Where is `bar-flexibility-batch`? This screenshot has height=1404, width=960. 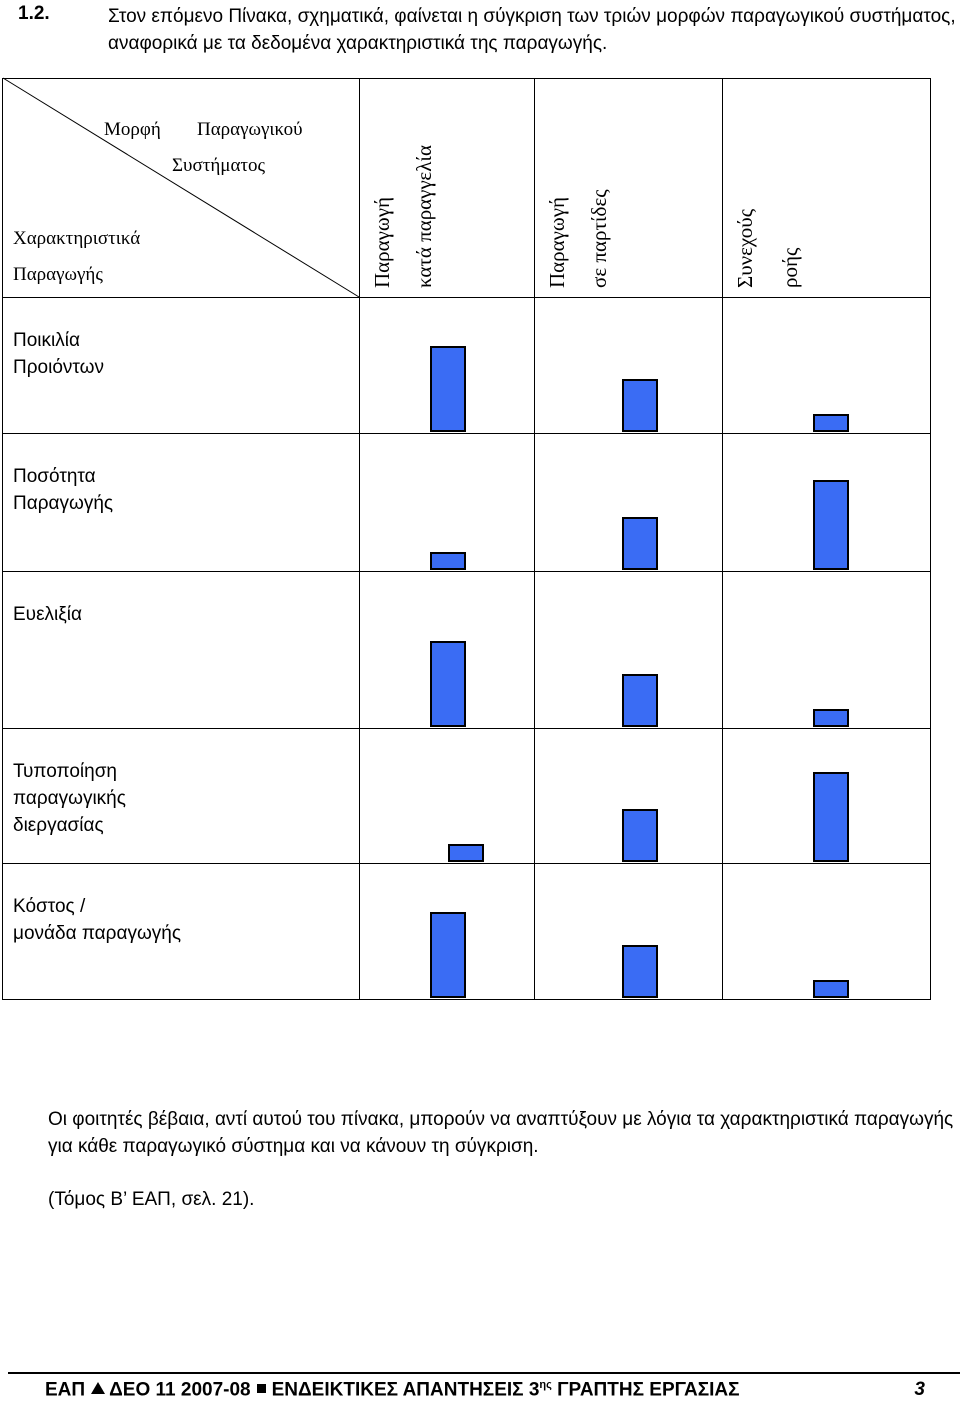
bar-flexibility-batch is located at coordinates (640, 700).